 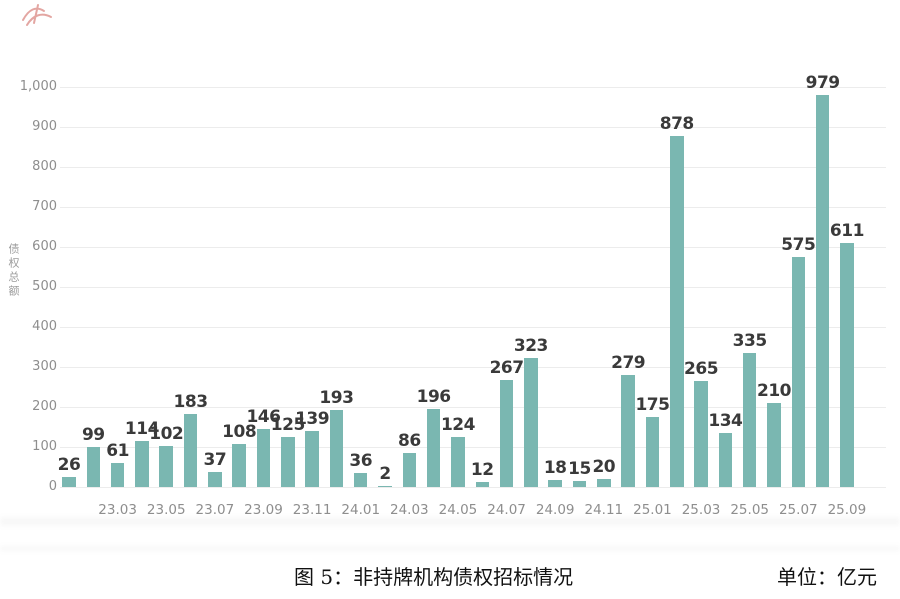 What do you see at coordinates (288, 425) in the screenshot?
I see `bar-value-label: 125` at bounding box center [288, 425].